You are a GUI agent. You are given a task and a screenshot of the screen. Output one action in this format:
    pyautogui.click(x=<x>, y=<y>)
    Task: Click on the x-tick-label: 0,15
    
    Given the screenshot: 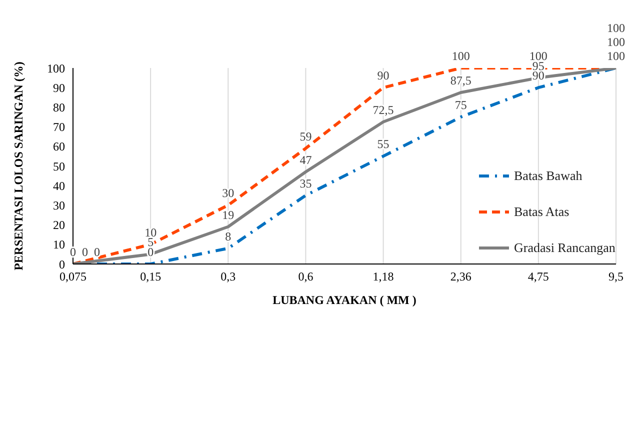 What is the action you would take?
    pyautogui.click(x=151, y=277)
    